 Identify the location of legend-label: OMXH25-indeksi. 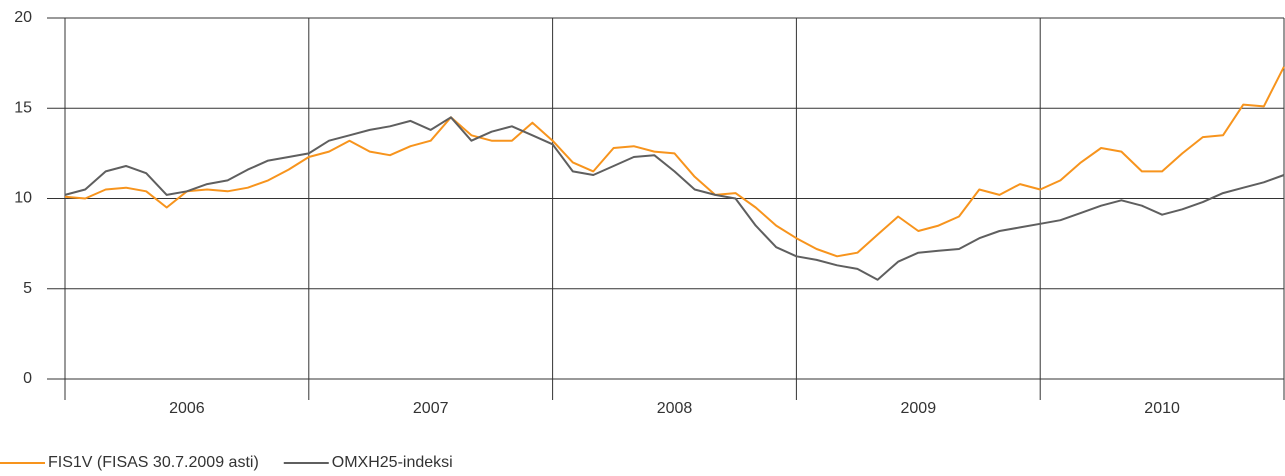
(392, 462).